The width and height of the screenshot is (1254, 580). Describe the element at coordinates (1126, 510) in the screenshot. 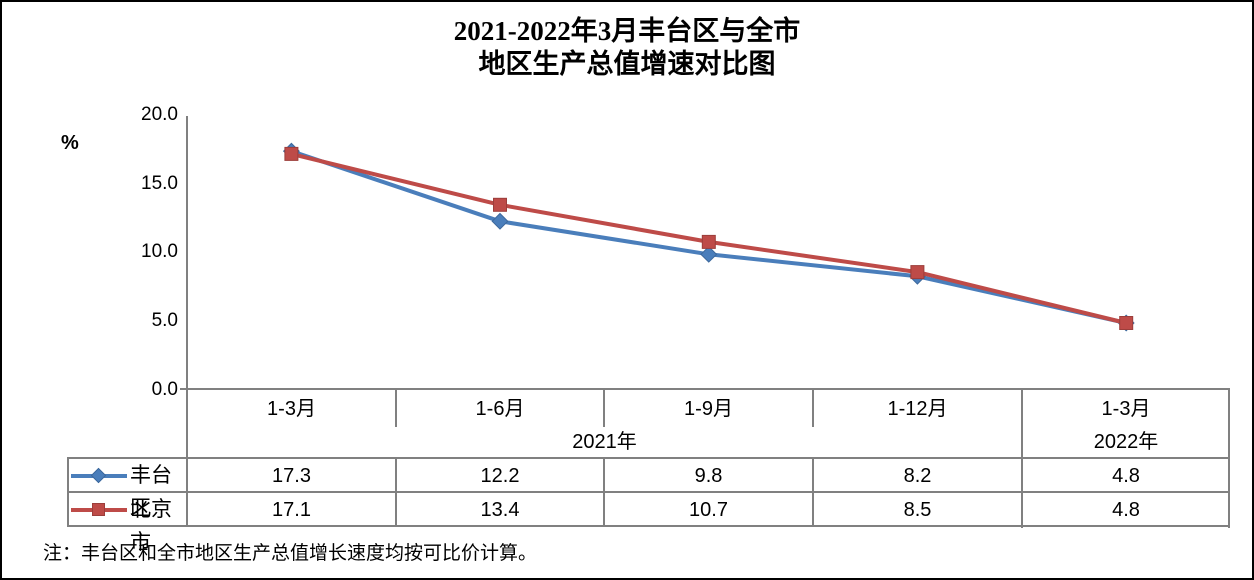

I see `beijing-value-5: 4.8` at that location.